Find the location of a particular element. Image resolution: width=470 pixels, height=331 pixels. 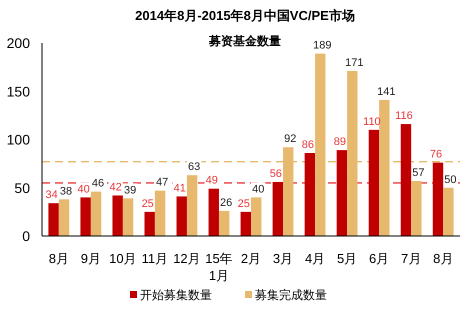

data-label: 76 is located at coordinates (436, 154).